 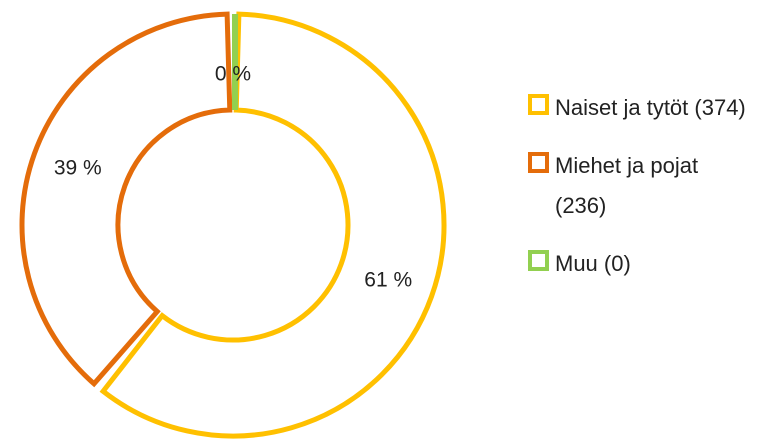 I want to click on legend-label: Miehet ja pojat (236), so click(x=627, y=185).